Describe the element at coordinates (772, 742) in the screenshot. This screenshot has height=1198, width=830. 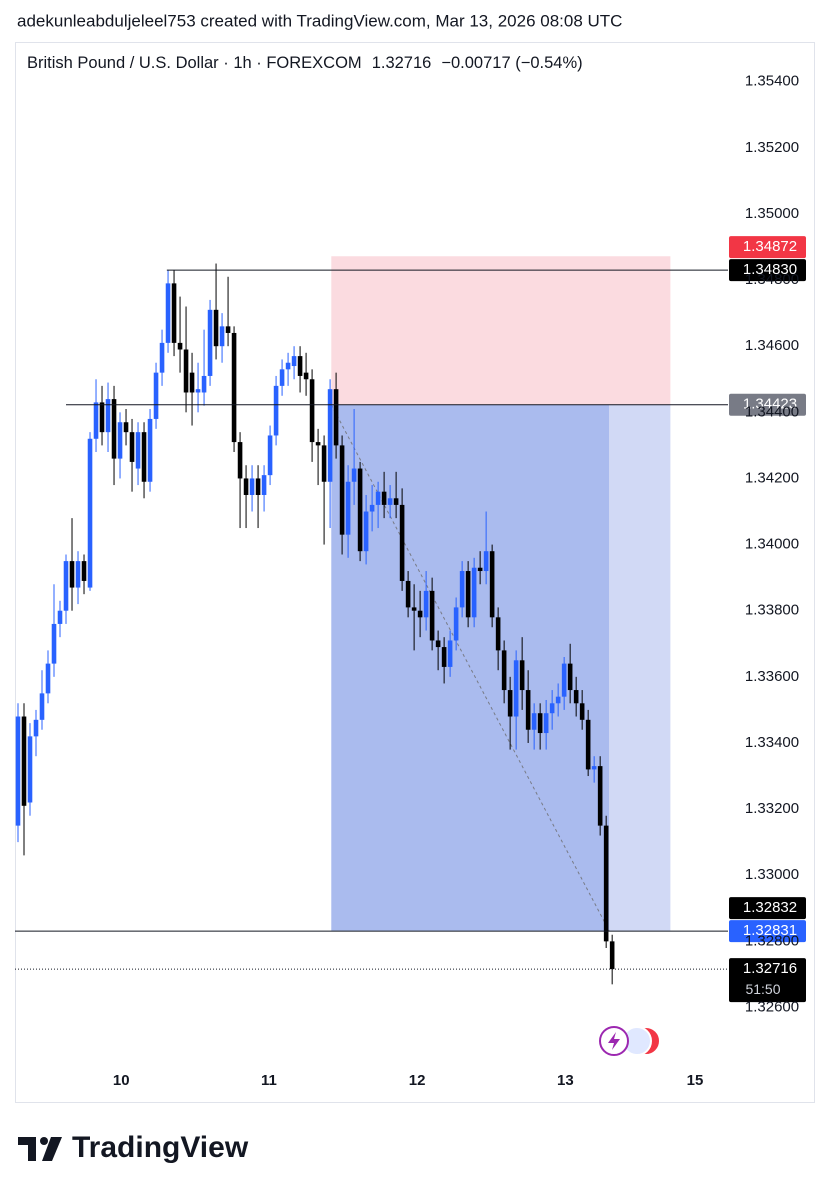
I see `y-tick-label: 1.33400` at that location.